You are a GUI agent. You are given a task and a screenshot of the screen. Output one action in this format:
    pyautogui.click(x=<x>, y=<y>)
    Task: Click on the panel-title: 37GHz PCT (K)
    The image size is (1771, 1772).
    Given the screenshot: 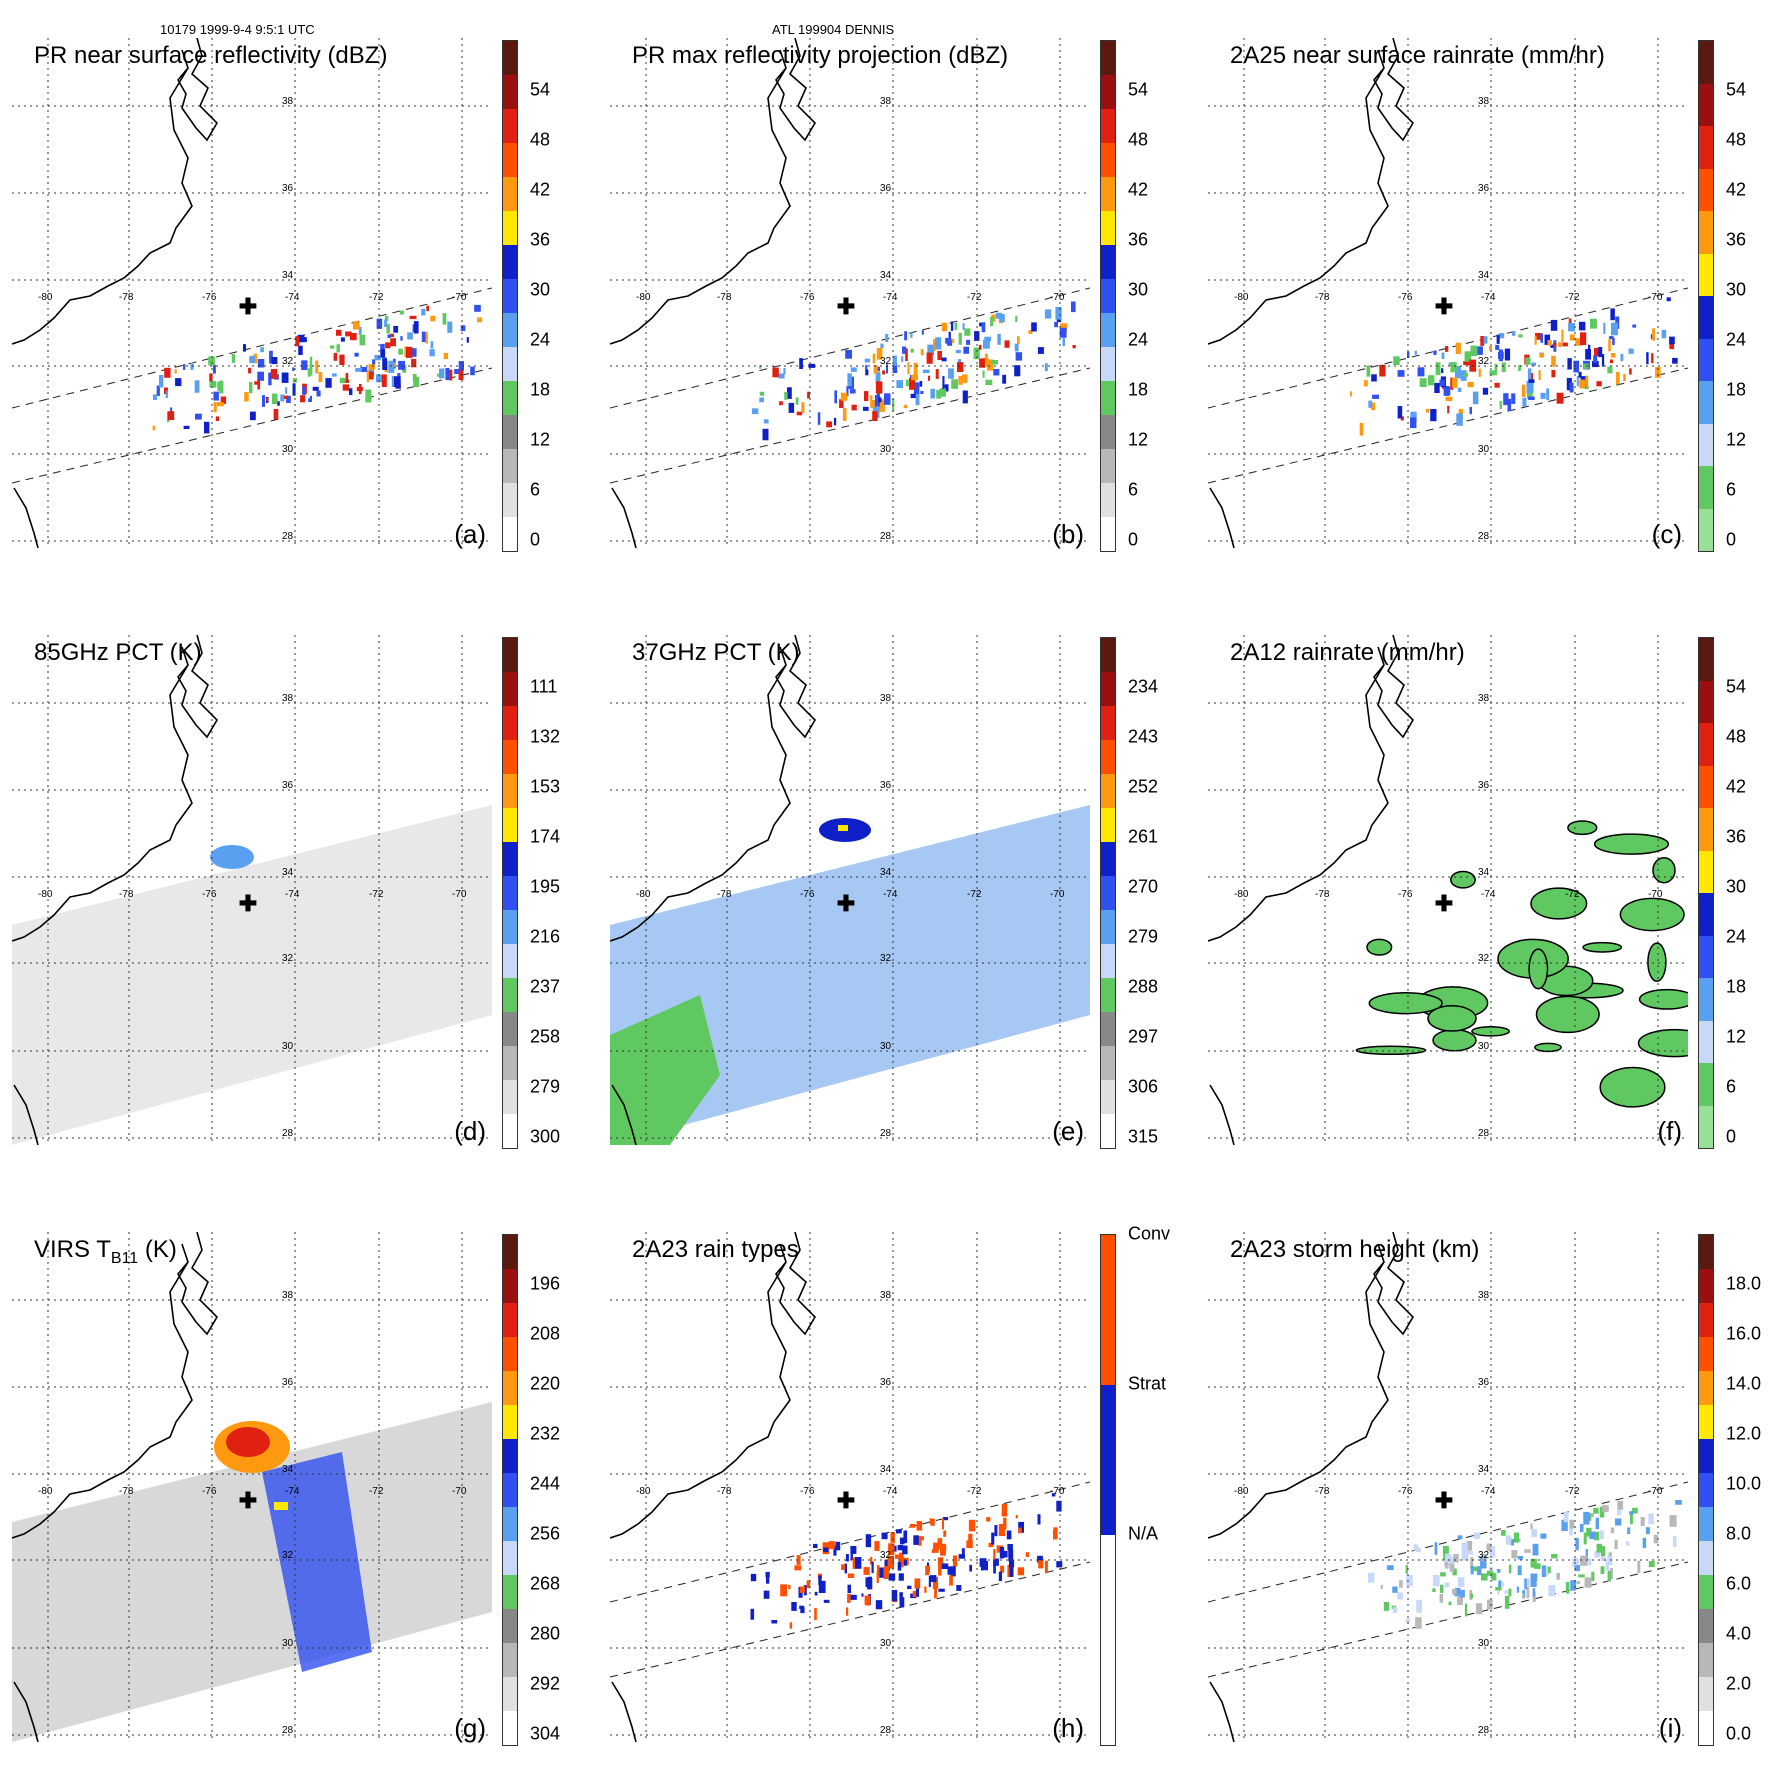 What is the action you would take?
    pyautogui.click(x=716, y=653)
    